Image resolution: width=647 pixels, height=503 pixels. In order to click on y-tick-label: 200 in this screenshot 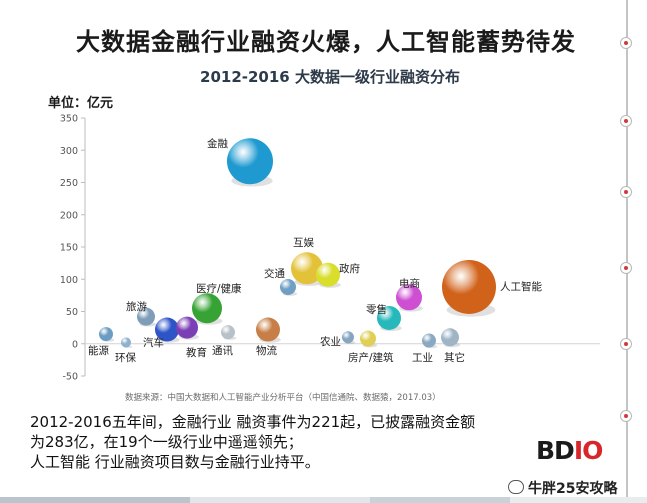, I will do `click(69, 215)`.